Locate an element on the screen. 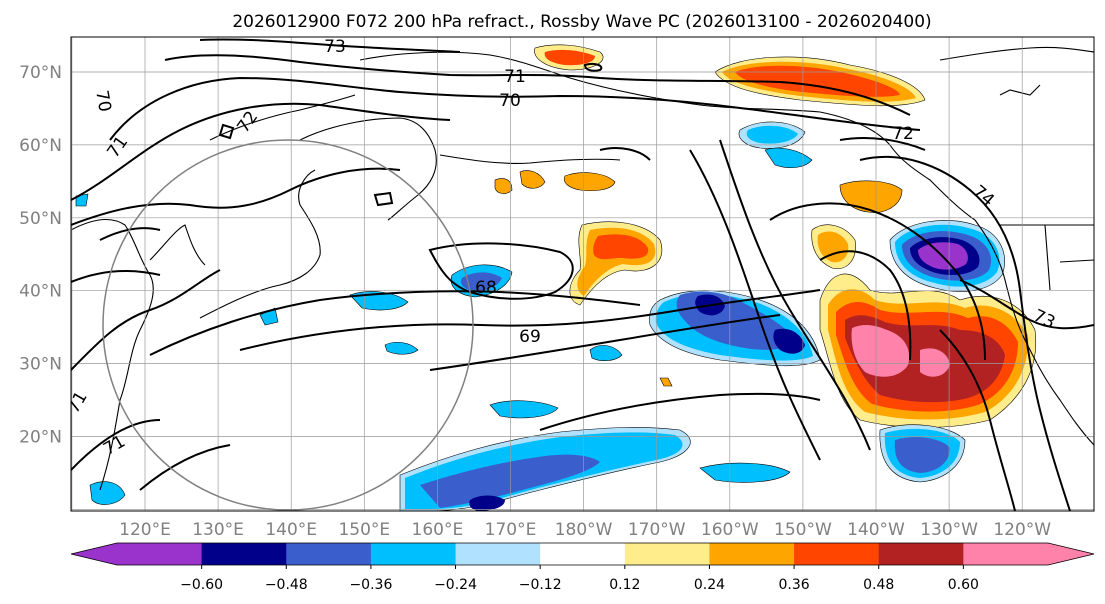  contour-label: 71 is located at coordinates (515, 77).